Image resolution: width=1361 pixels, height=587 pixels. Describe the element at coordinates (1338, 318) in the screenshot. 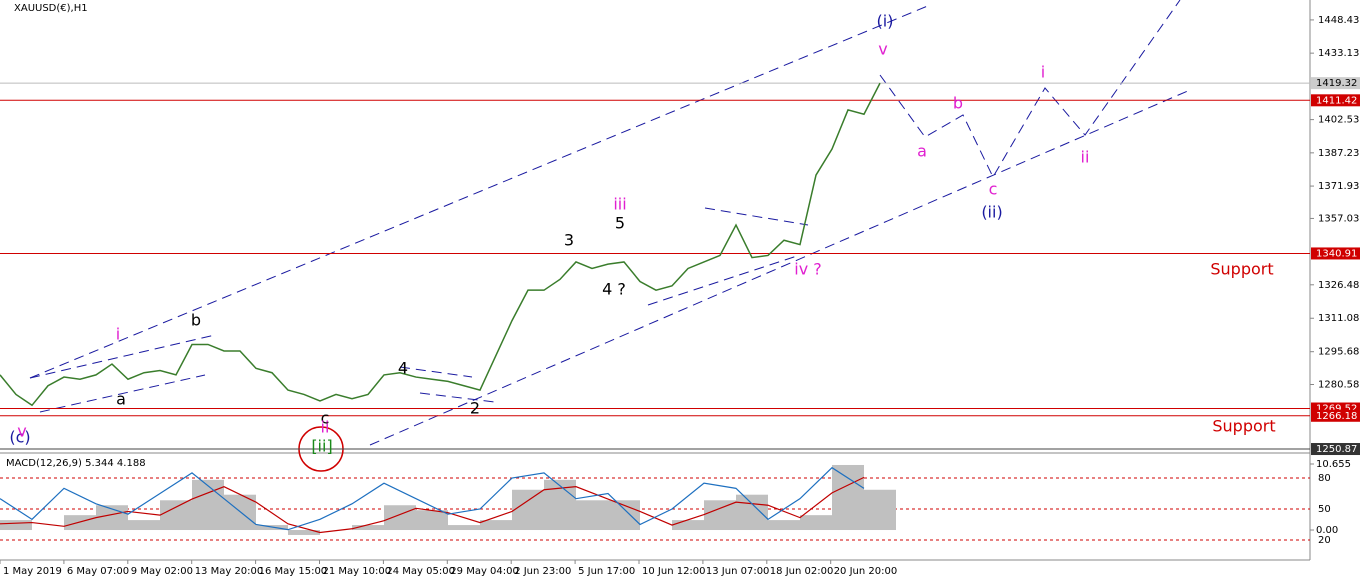

I see `y-tick-label: 1311.08` at that location.